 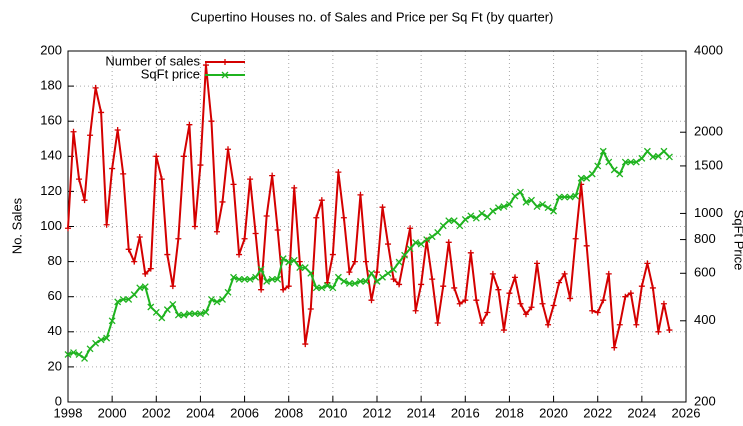 I want to click on y-tick-label: 100, so click(x=51, y=225).